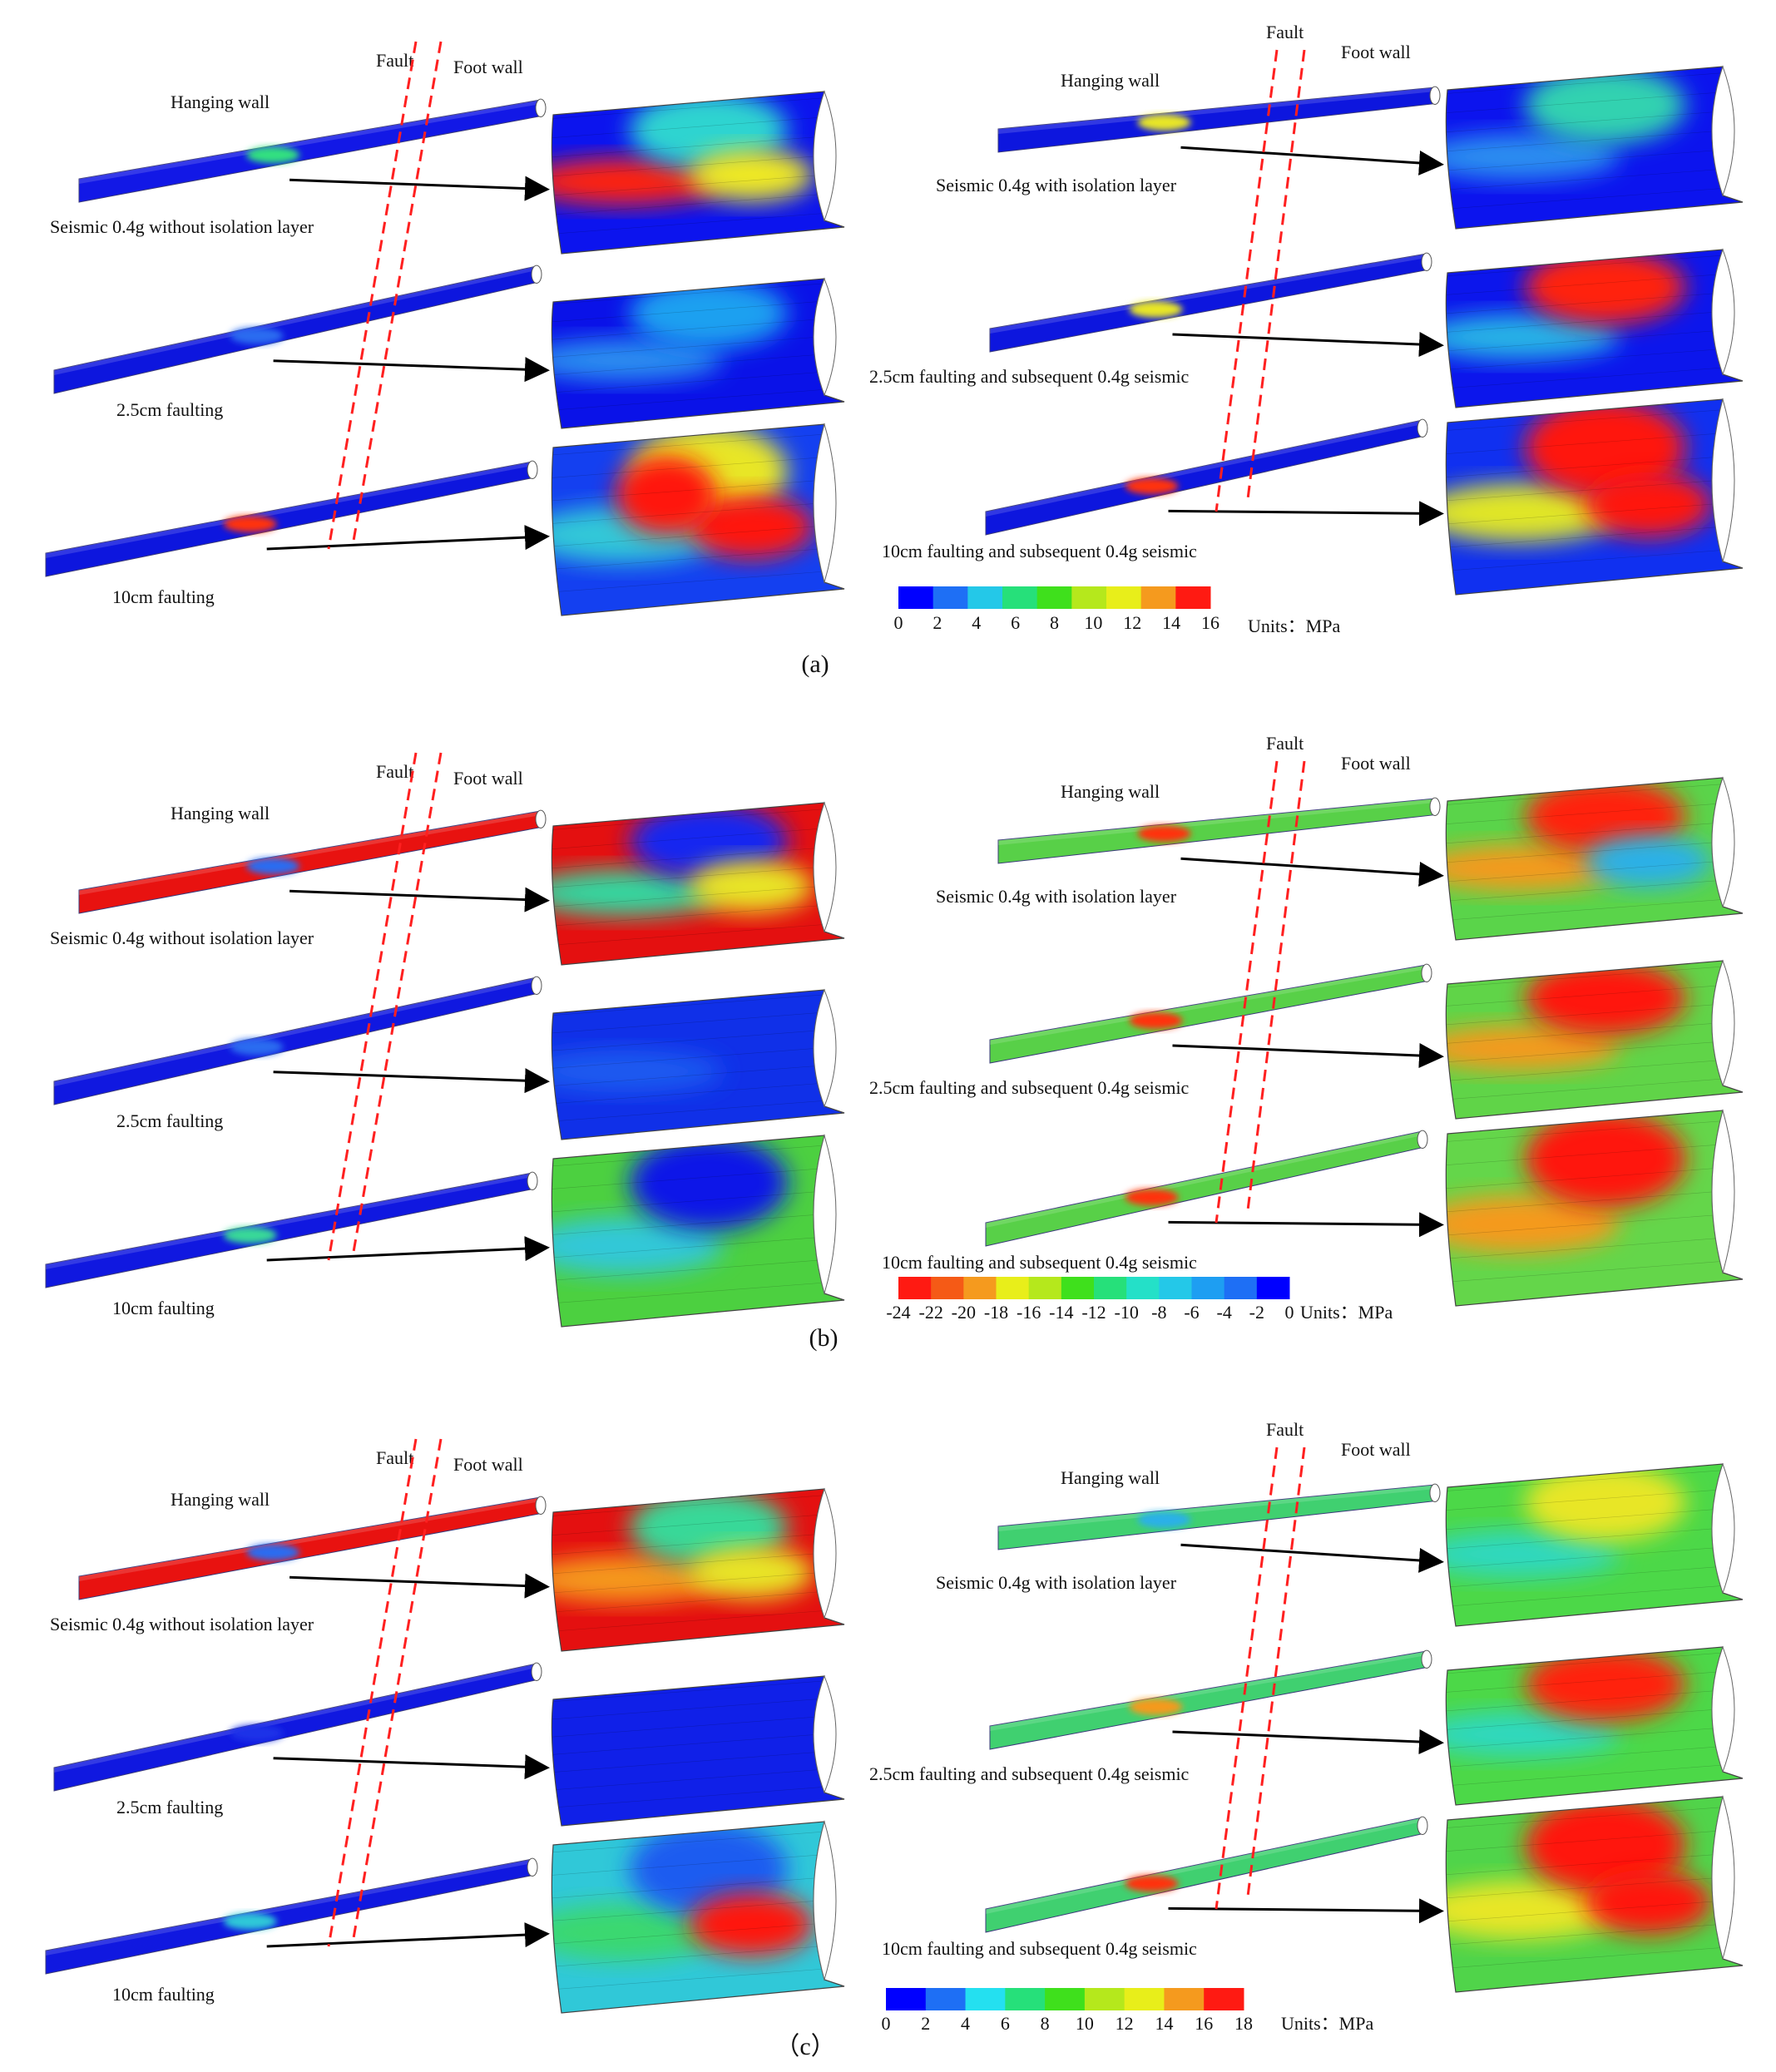  I want to click on colorbar-tick: 2, so click(937, 622).